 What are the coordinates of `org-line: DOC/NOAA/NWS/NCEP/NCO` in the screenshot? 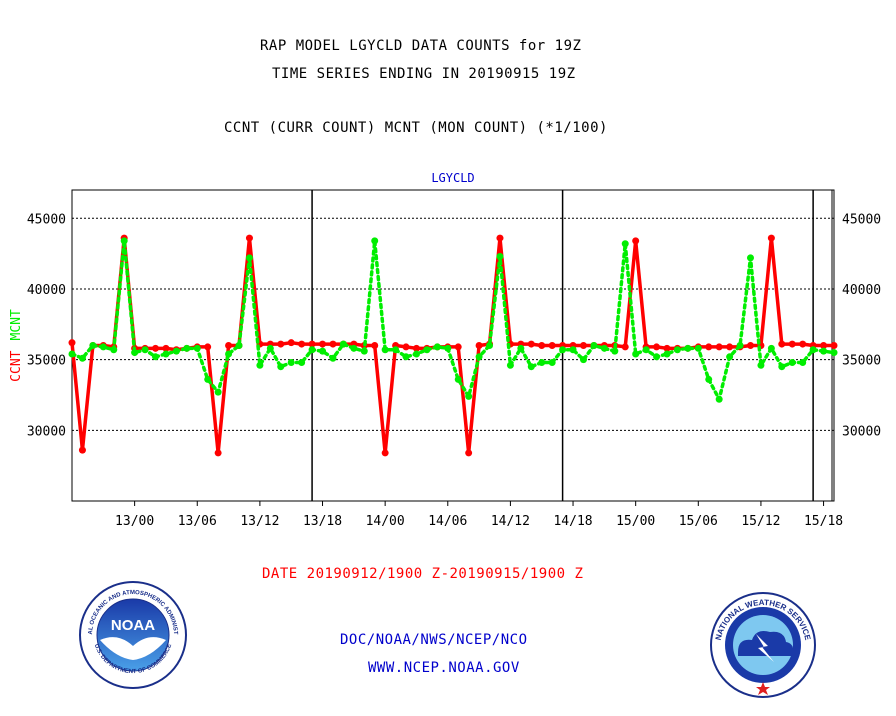 It's located at (434, 640).